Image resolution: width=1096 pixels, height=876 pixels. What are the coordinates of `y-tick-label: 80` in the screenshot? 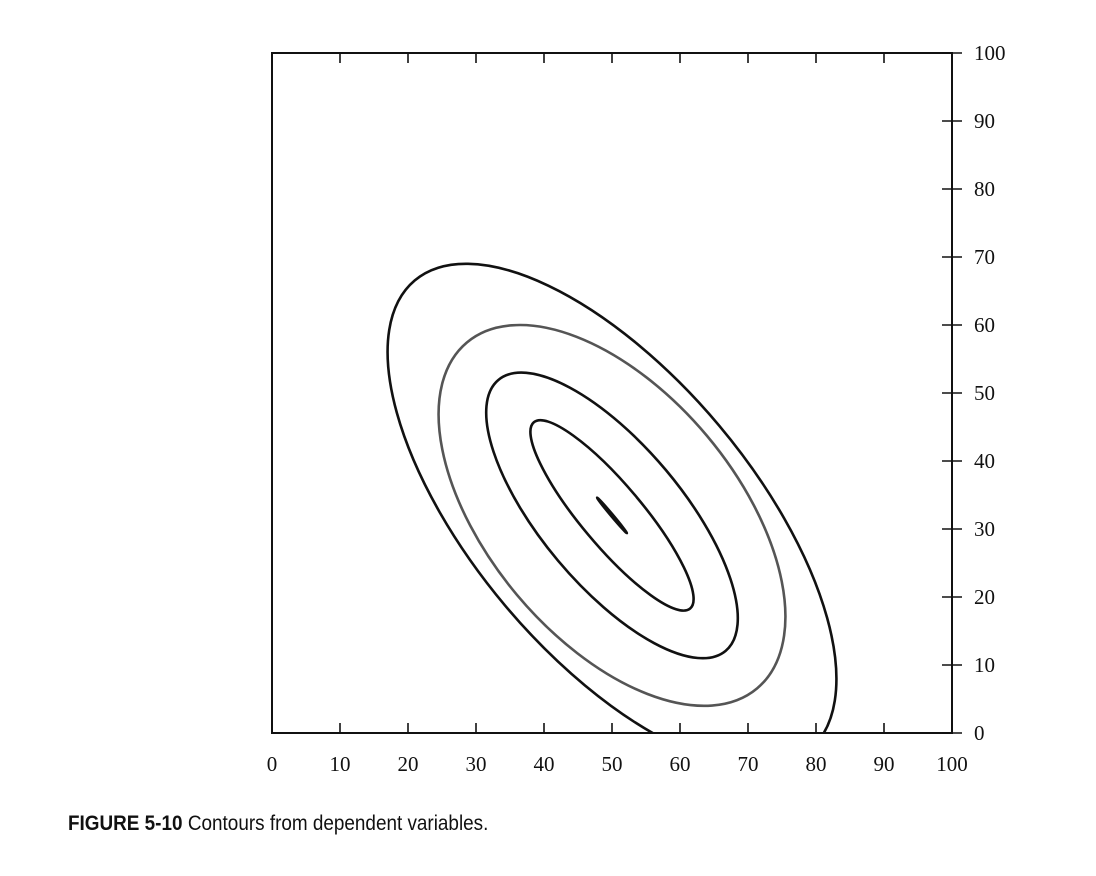 It's located at (984, 189).